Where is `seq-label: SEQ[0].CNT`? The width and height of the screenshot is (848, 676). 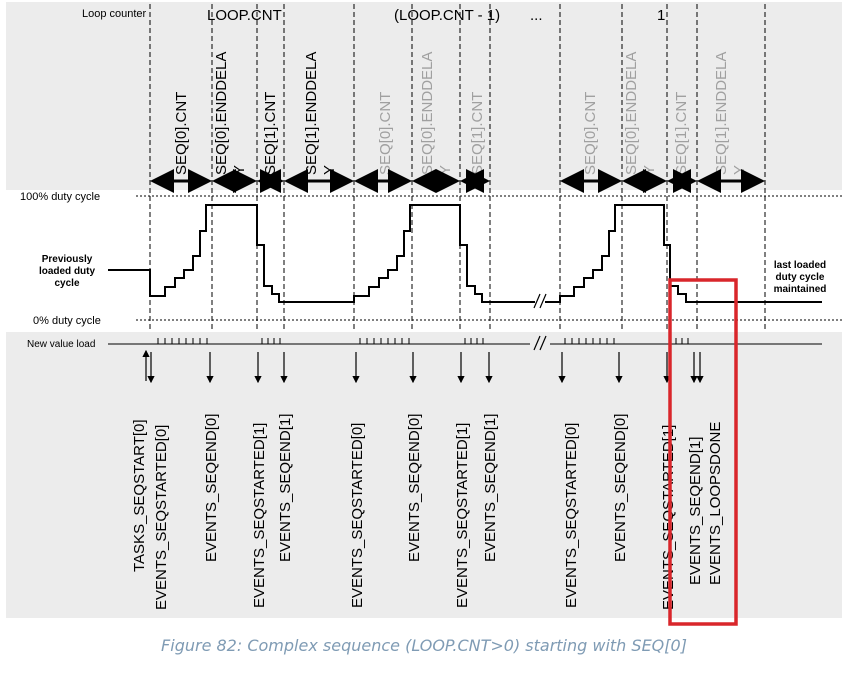
seq-label: SEQ[0].CNT is located at coordinates (181, 133).